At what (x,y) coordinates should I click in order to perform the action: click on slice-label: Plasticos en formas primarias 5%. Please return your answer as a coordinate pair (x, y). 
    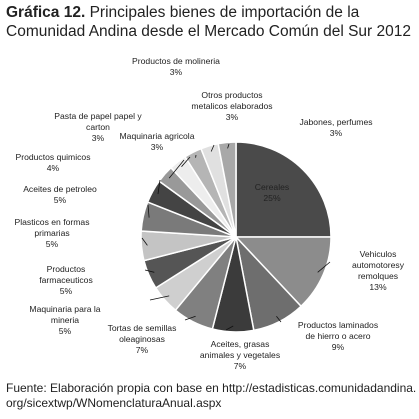
    Looking at the image, I should click on (52, 233).